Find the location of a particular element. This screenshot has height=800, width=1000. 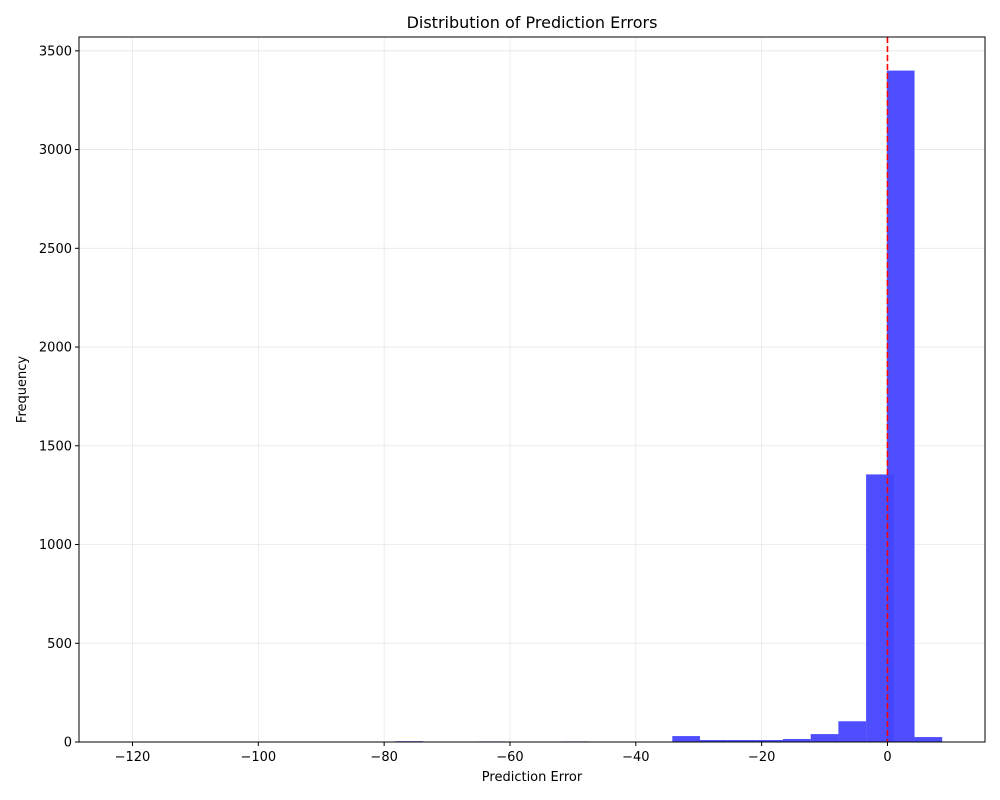

y-tick-label: 1000 is located at coordinates (55, 545).